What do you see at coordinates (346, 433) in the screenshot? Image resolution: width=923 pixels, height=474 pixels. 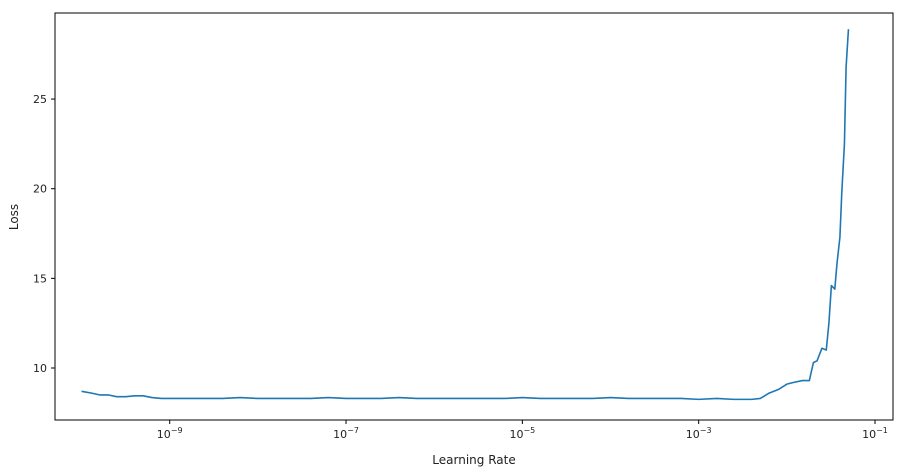 I see `x-tick-label: 10⁻⁷` at bounding box center [346, 433].